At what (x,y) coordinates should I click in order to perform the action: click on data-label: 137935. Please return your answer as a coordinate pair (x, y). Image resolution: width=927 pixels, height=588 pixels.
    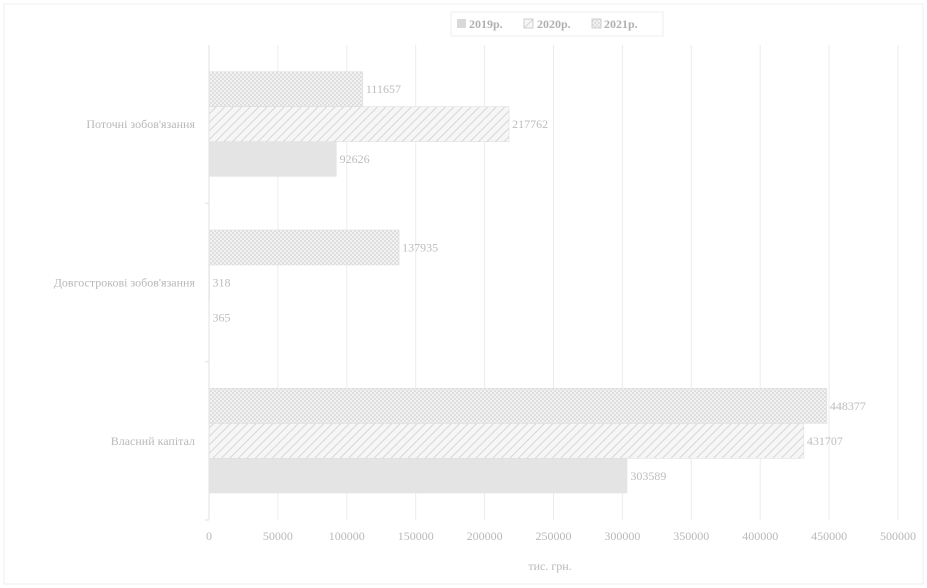
    Looking at the image, I should click on (420, 248).